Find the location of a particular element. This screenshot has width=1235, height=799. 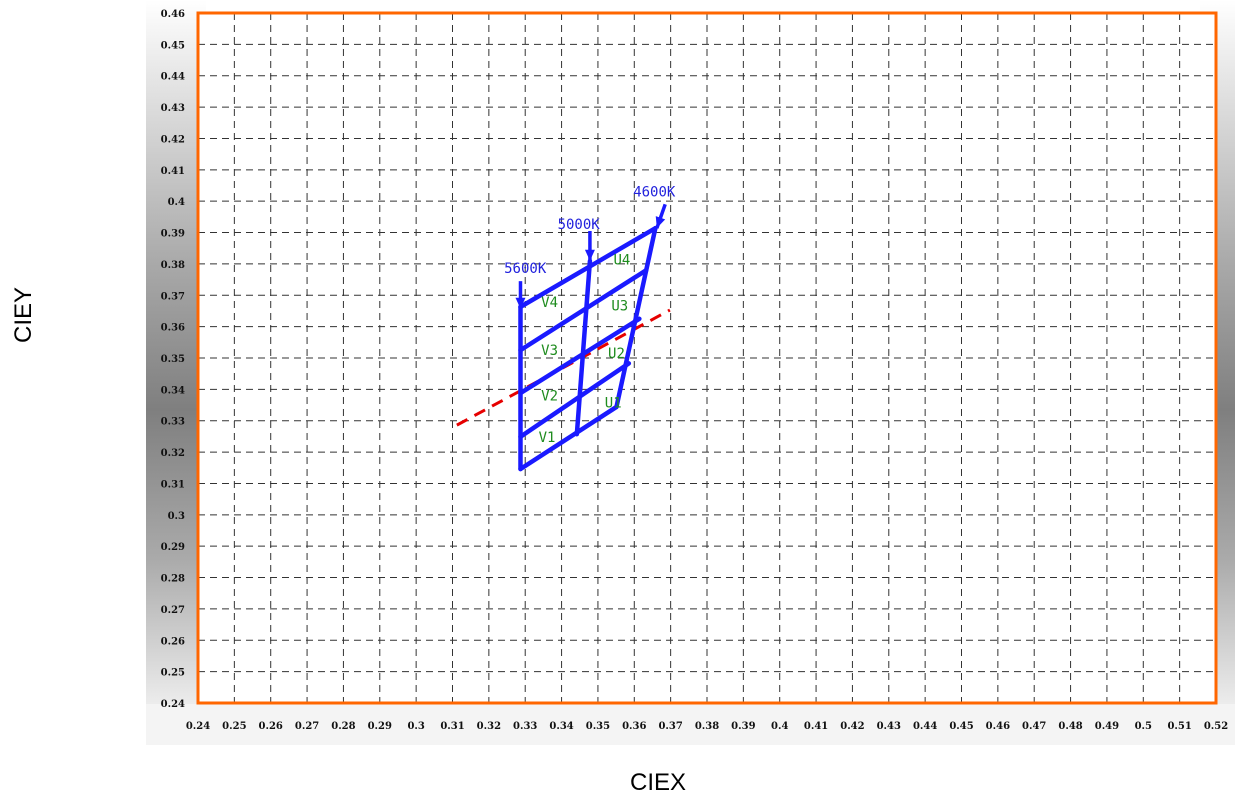

x-tick-label: 0.49 is located at coordinates (1107, 726).